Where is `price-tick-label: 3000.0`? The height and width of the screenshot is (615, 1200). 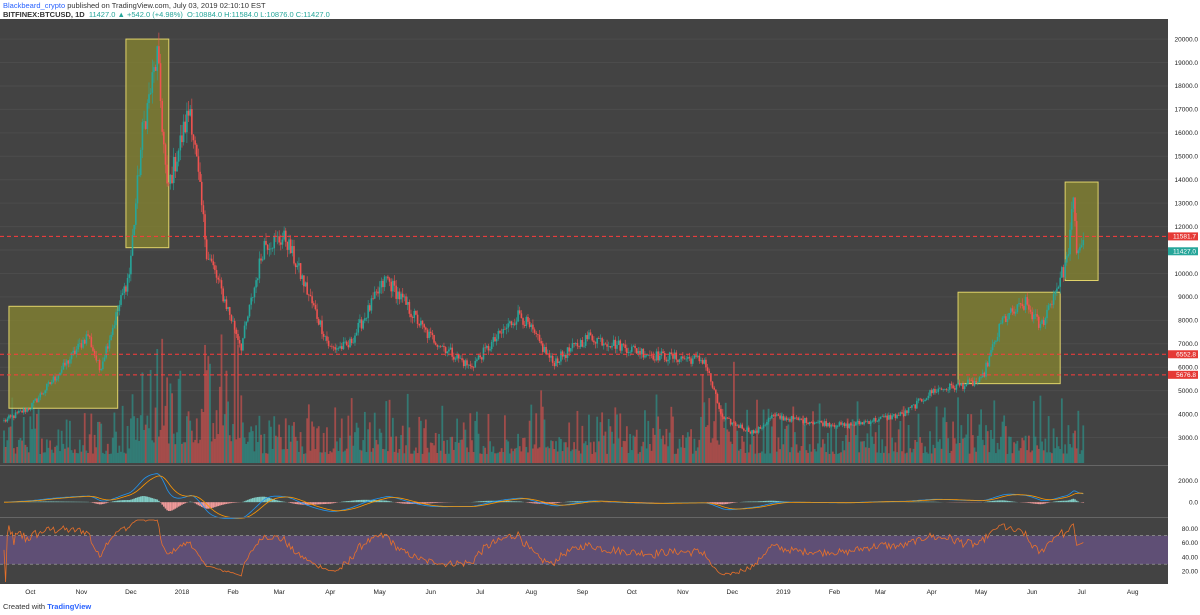
price-tick-label: 3000.0 is located at coordinates (1188, 438).